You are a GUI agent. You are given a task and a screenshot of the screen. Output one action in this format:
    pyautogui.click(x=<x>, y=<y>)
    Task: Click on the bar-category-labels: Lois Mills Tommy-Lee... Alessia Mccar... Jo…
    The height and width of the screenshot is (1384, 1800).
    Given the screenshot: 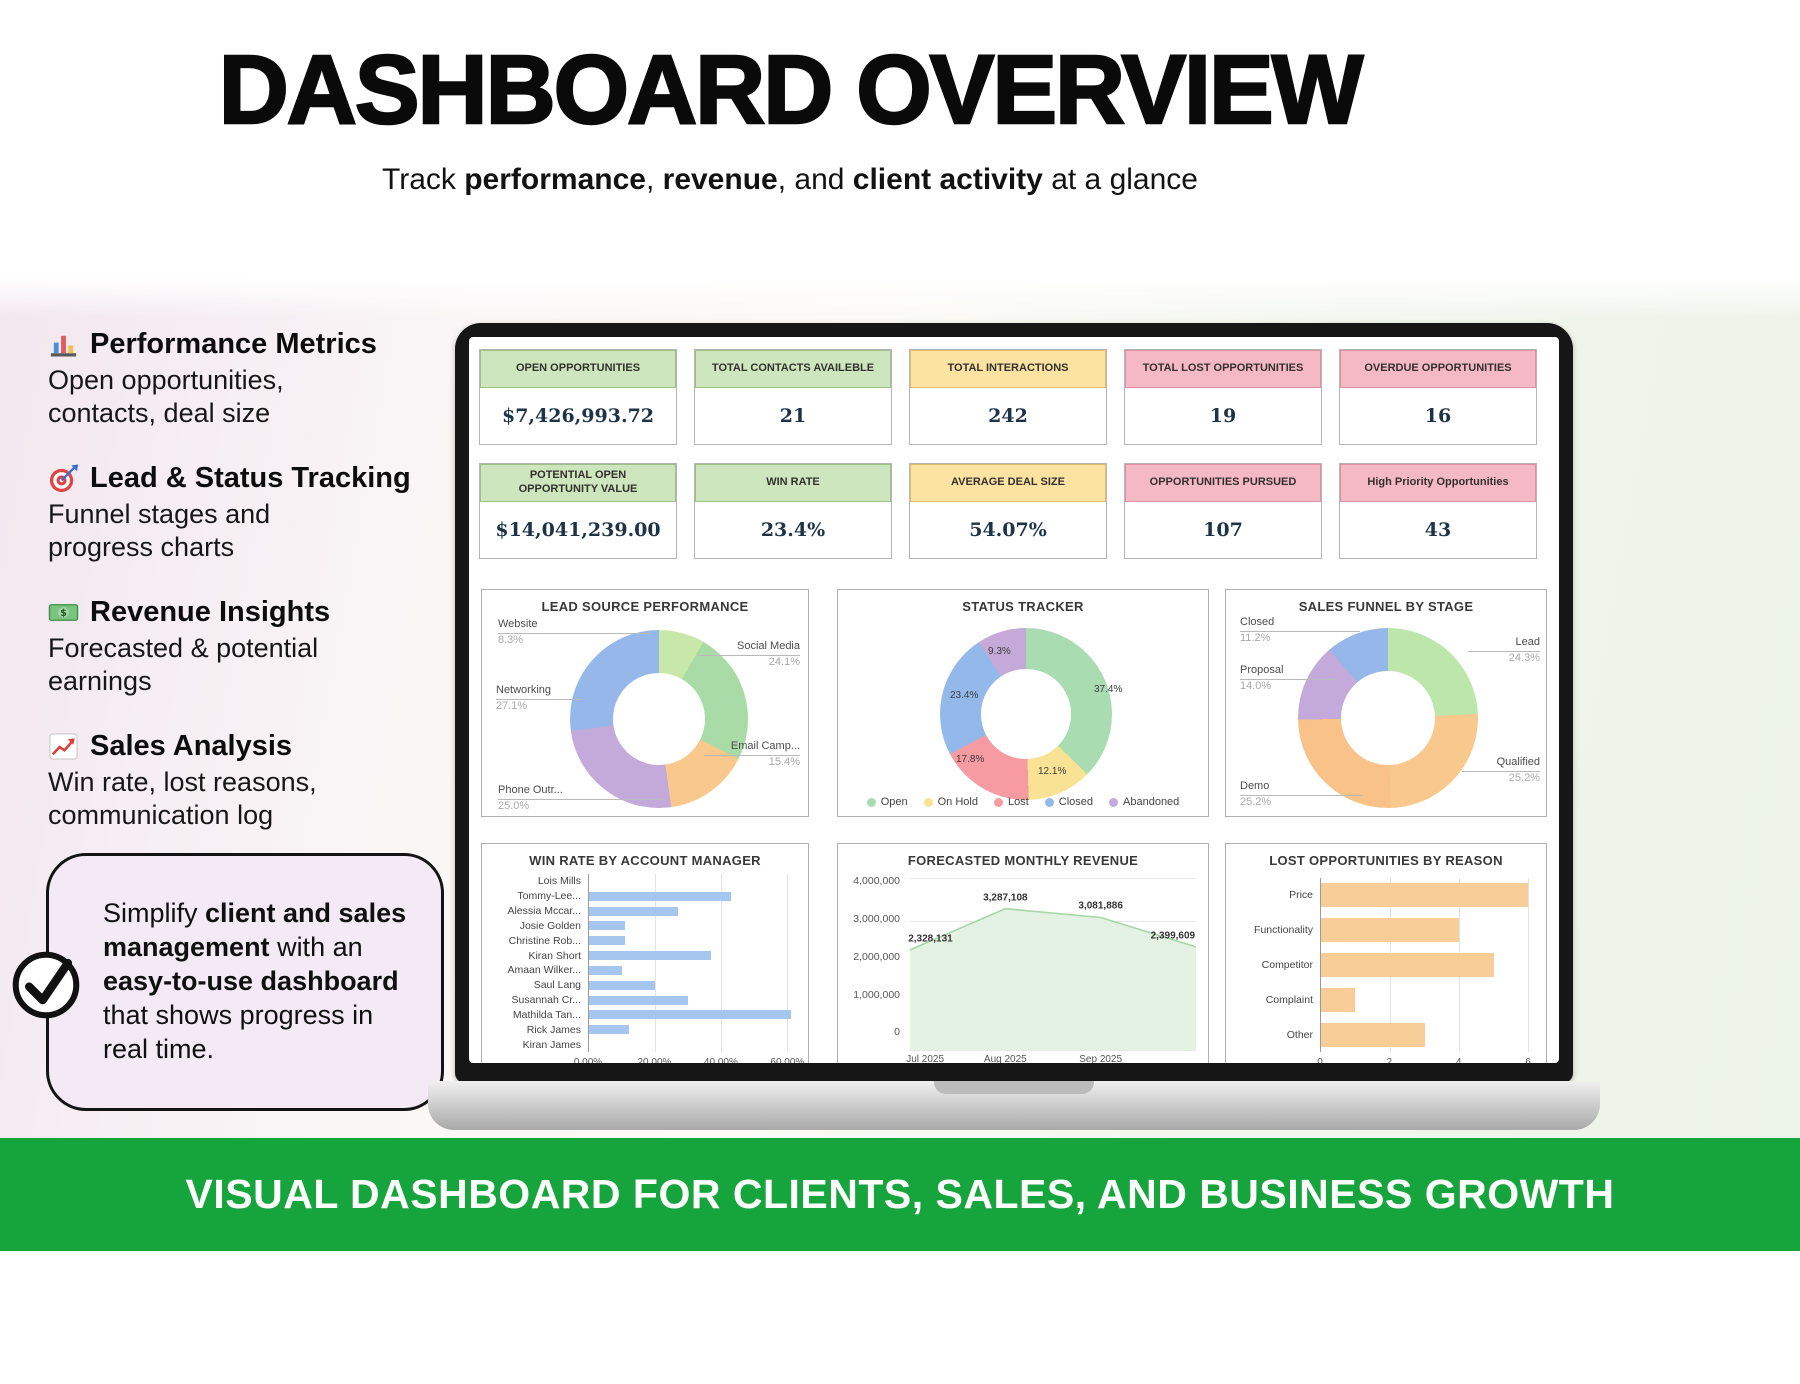 What is the action you would take?
    pyautogui.click(x=540, y=963)
    